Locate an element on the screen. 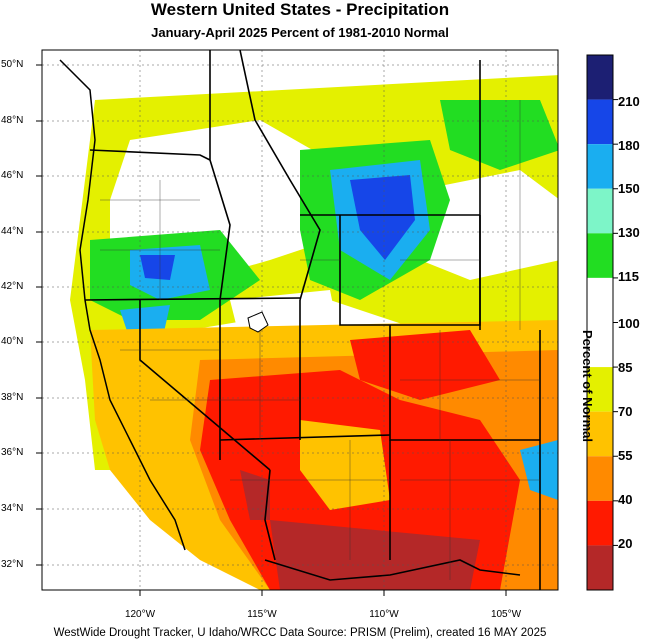 The height and width of the screenshot is (643, 670). region-wettest-wy is located at coordinates (382, 217).